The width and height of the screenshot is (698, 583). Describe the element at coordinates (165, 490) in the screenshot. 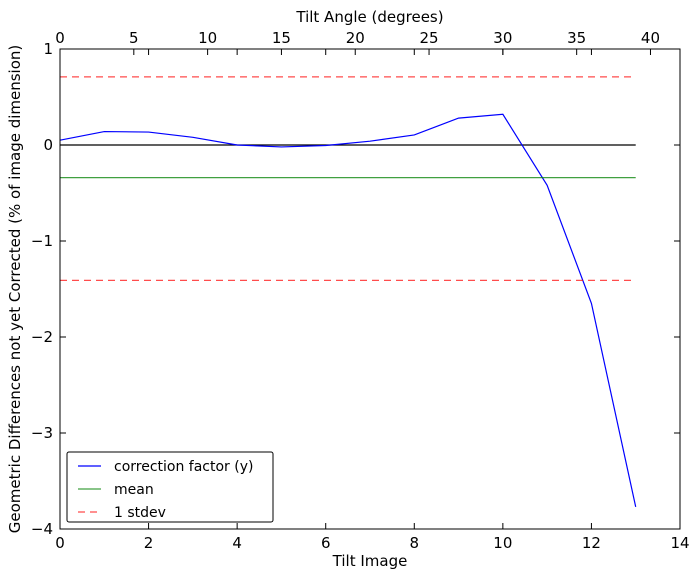

I see `legend-items: correction factor (y) mean 1 stdev` at that location.